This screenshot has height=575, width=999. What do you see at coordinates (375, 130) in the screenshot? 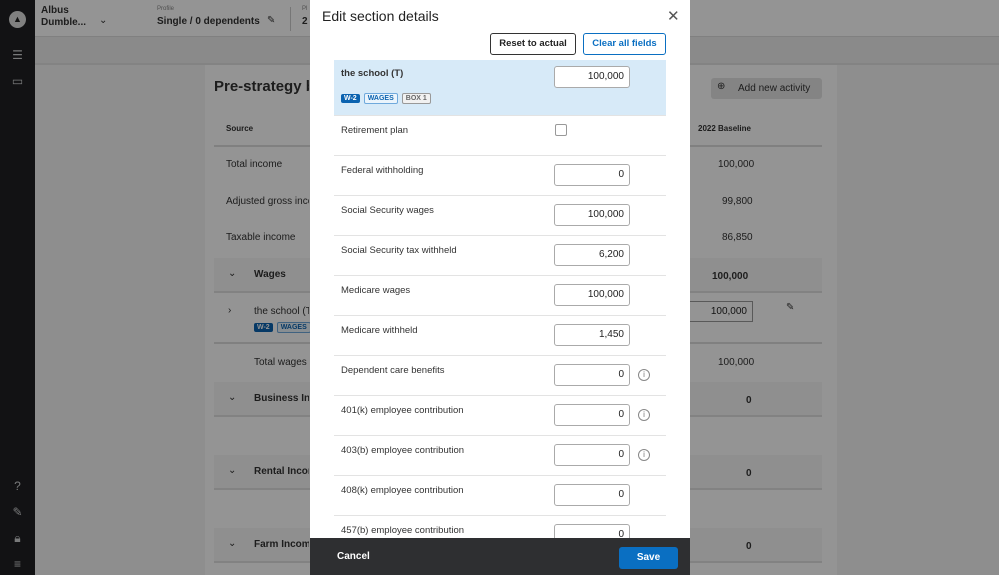
I see `retirement-plan-label: Retirement plan` at bounding box center [375, 130].